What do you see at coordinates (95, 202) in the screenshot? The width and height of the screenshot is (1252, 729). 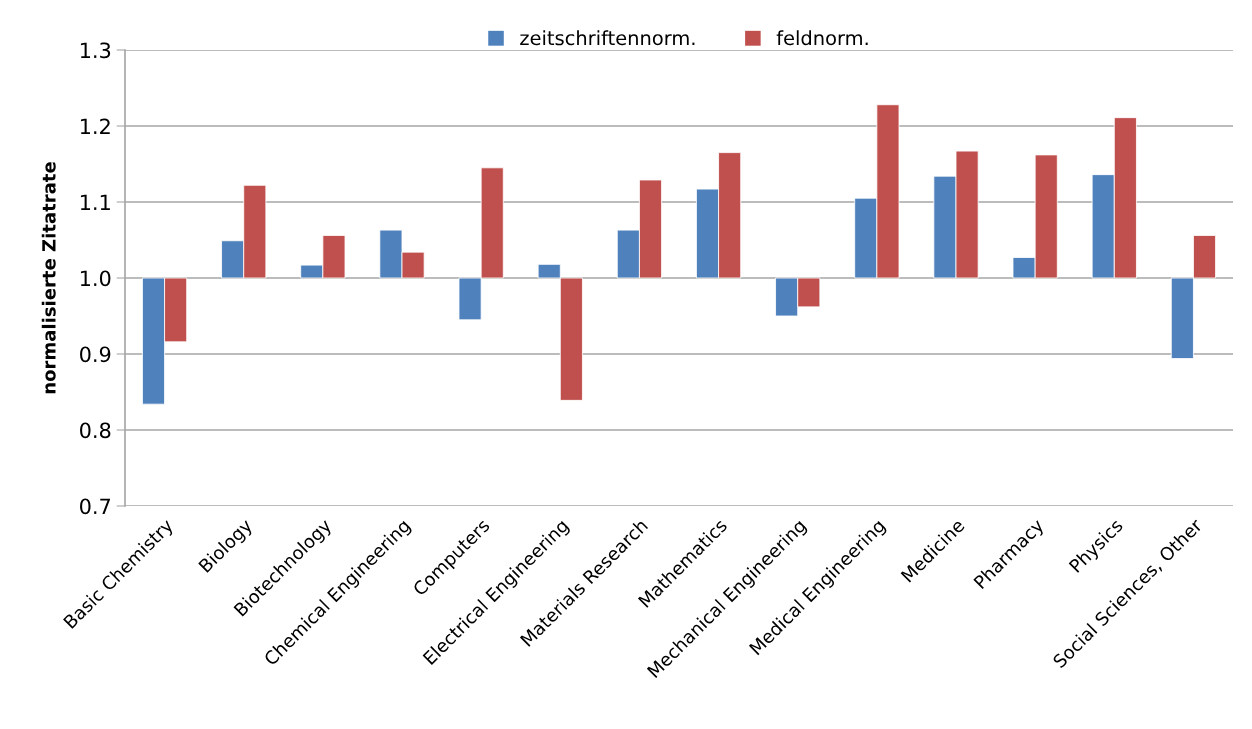 I see `y-tick-label: 1.1` at bounding box center [95, 202].